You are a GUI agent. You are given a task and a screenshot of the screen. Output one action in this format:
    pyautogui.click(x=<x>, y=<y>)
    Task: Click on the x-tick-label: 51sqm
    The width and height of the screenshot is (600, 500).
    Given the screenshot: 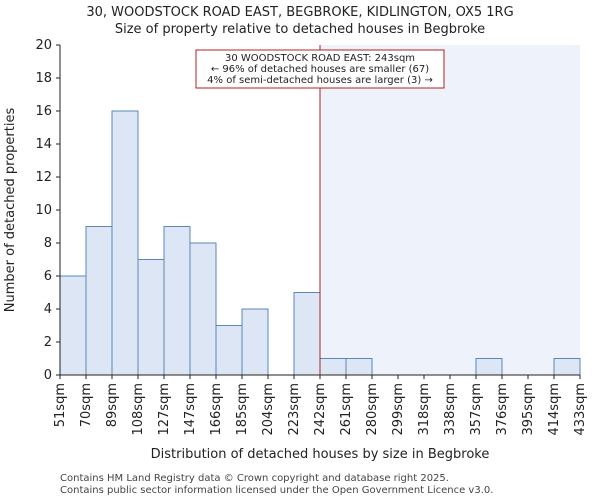 What is the action you would take?
    pyautogui.click(x=60, y=405)
    